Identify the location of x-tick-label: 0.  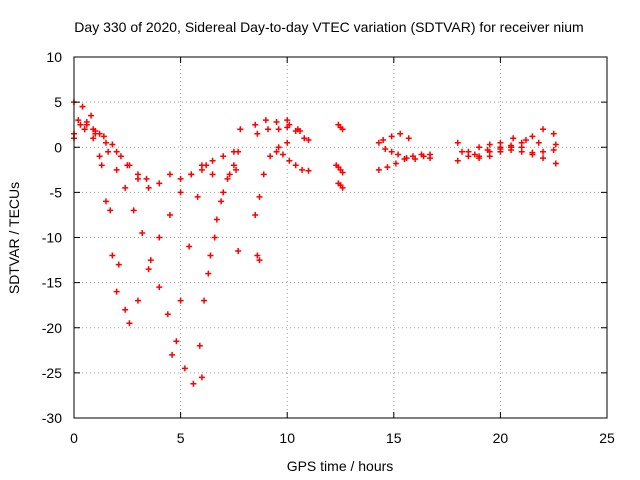
(74, 438).